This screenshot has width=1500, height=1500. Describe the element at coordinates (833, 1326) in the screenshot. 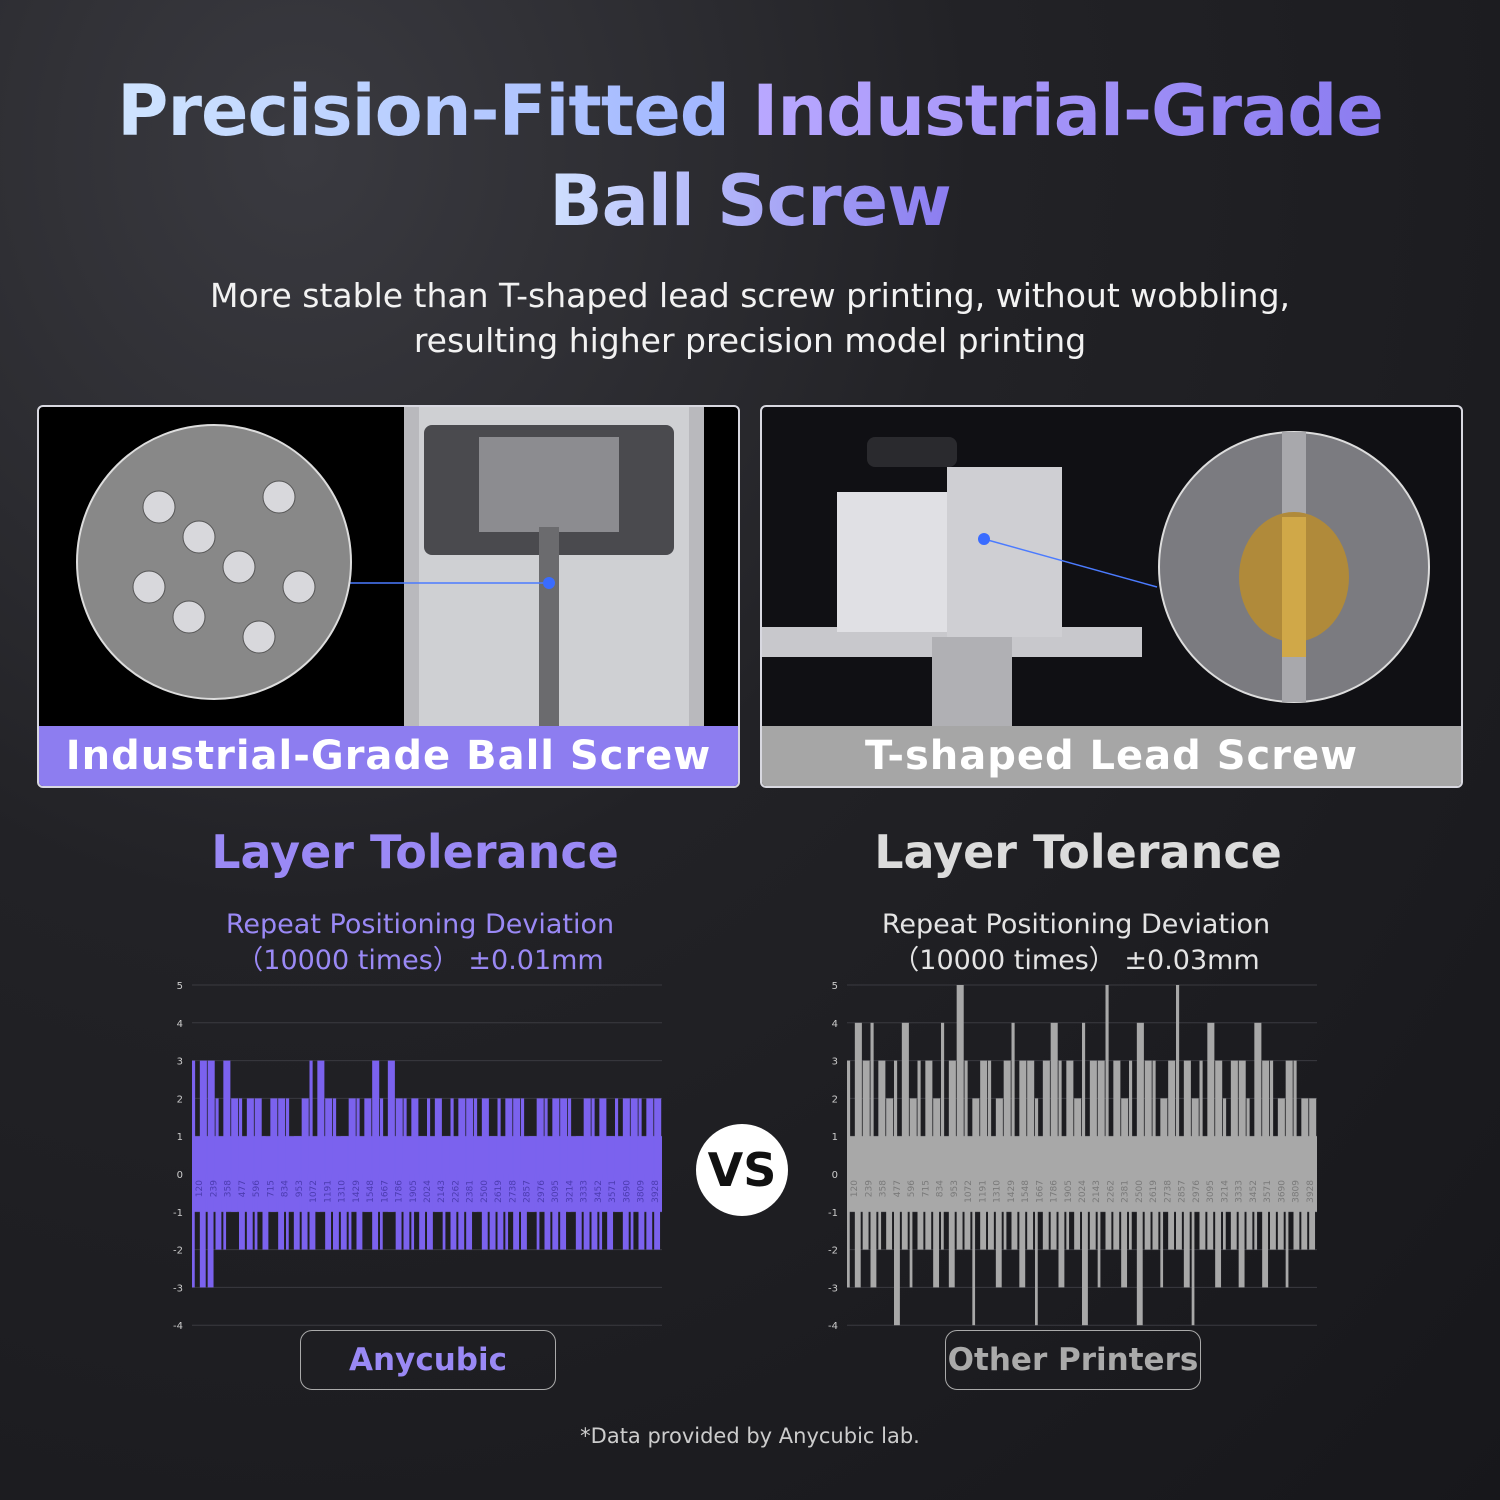

I see `y-tick-label: -4` at that location.